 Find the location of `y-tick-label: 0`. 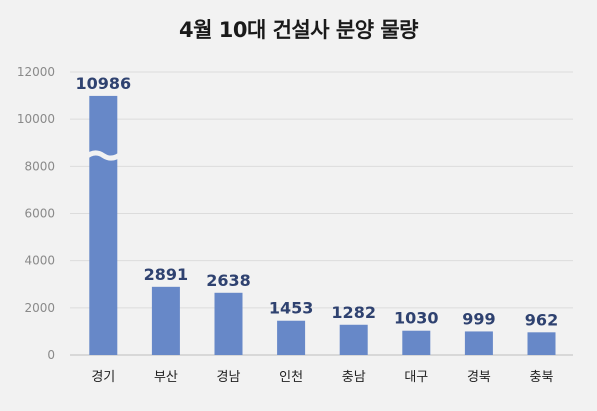

y-tick-label: 0 is located at coordinates (51, 355).